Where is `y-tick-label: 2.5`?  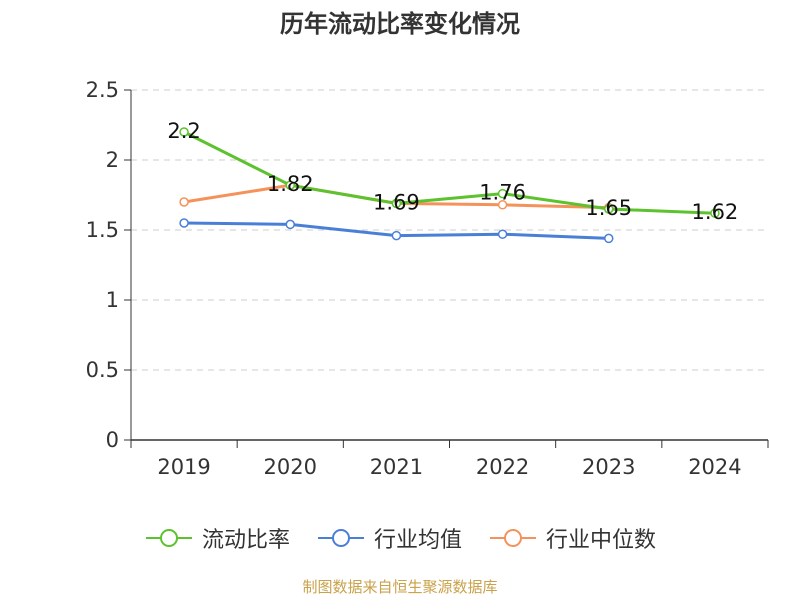
y-tick-label: 2.5 is located at coordinates (102, 90).